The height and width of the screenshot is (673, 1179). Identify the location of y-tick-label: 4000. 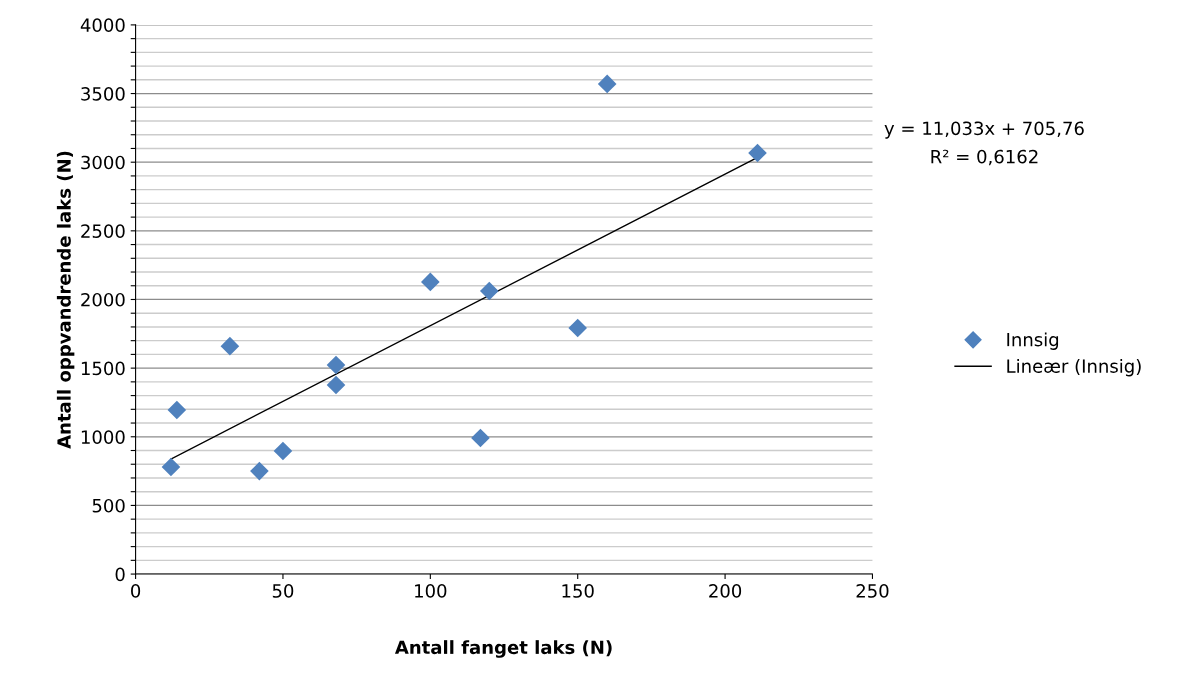
(102, 25).